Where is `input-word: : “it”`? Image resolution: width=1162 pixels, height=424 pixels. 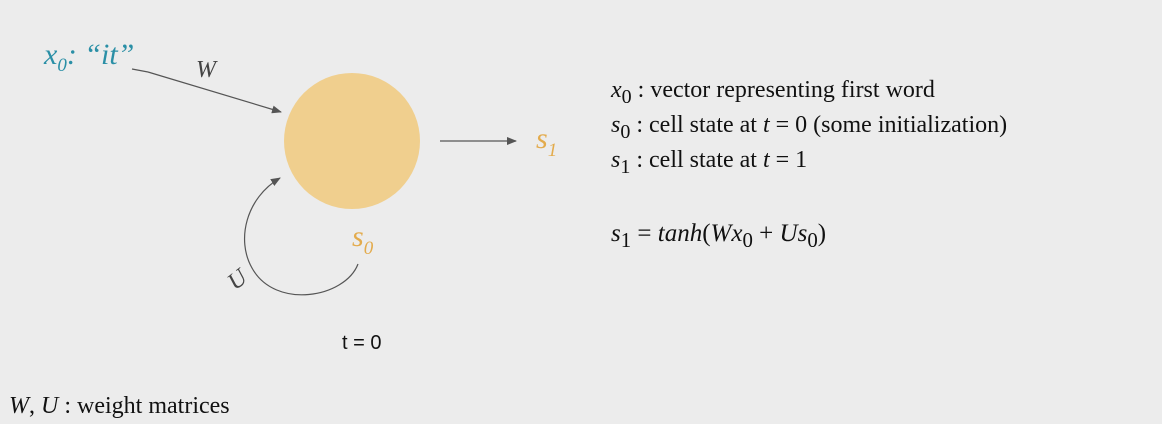
input-word: : “it” is located at coordinates (100, 54).